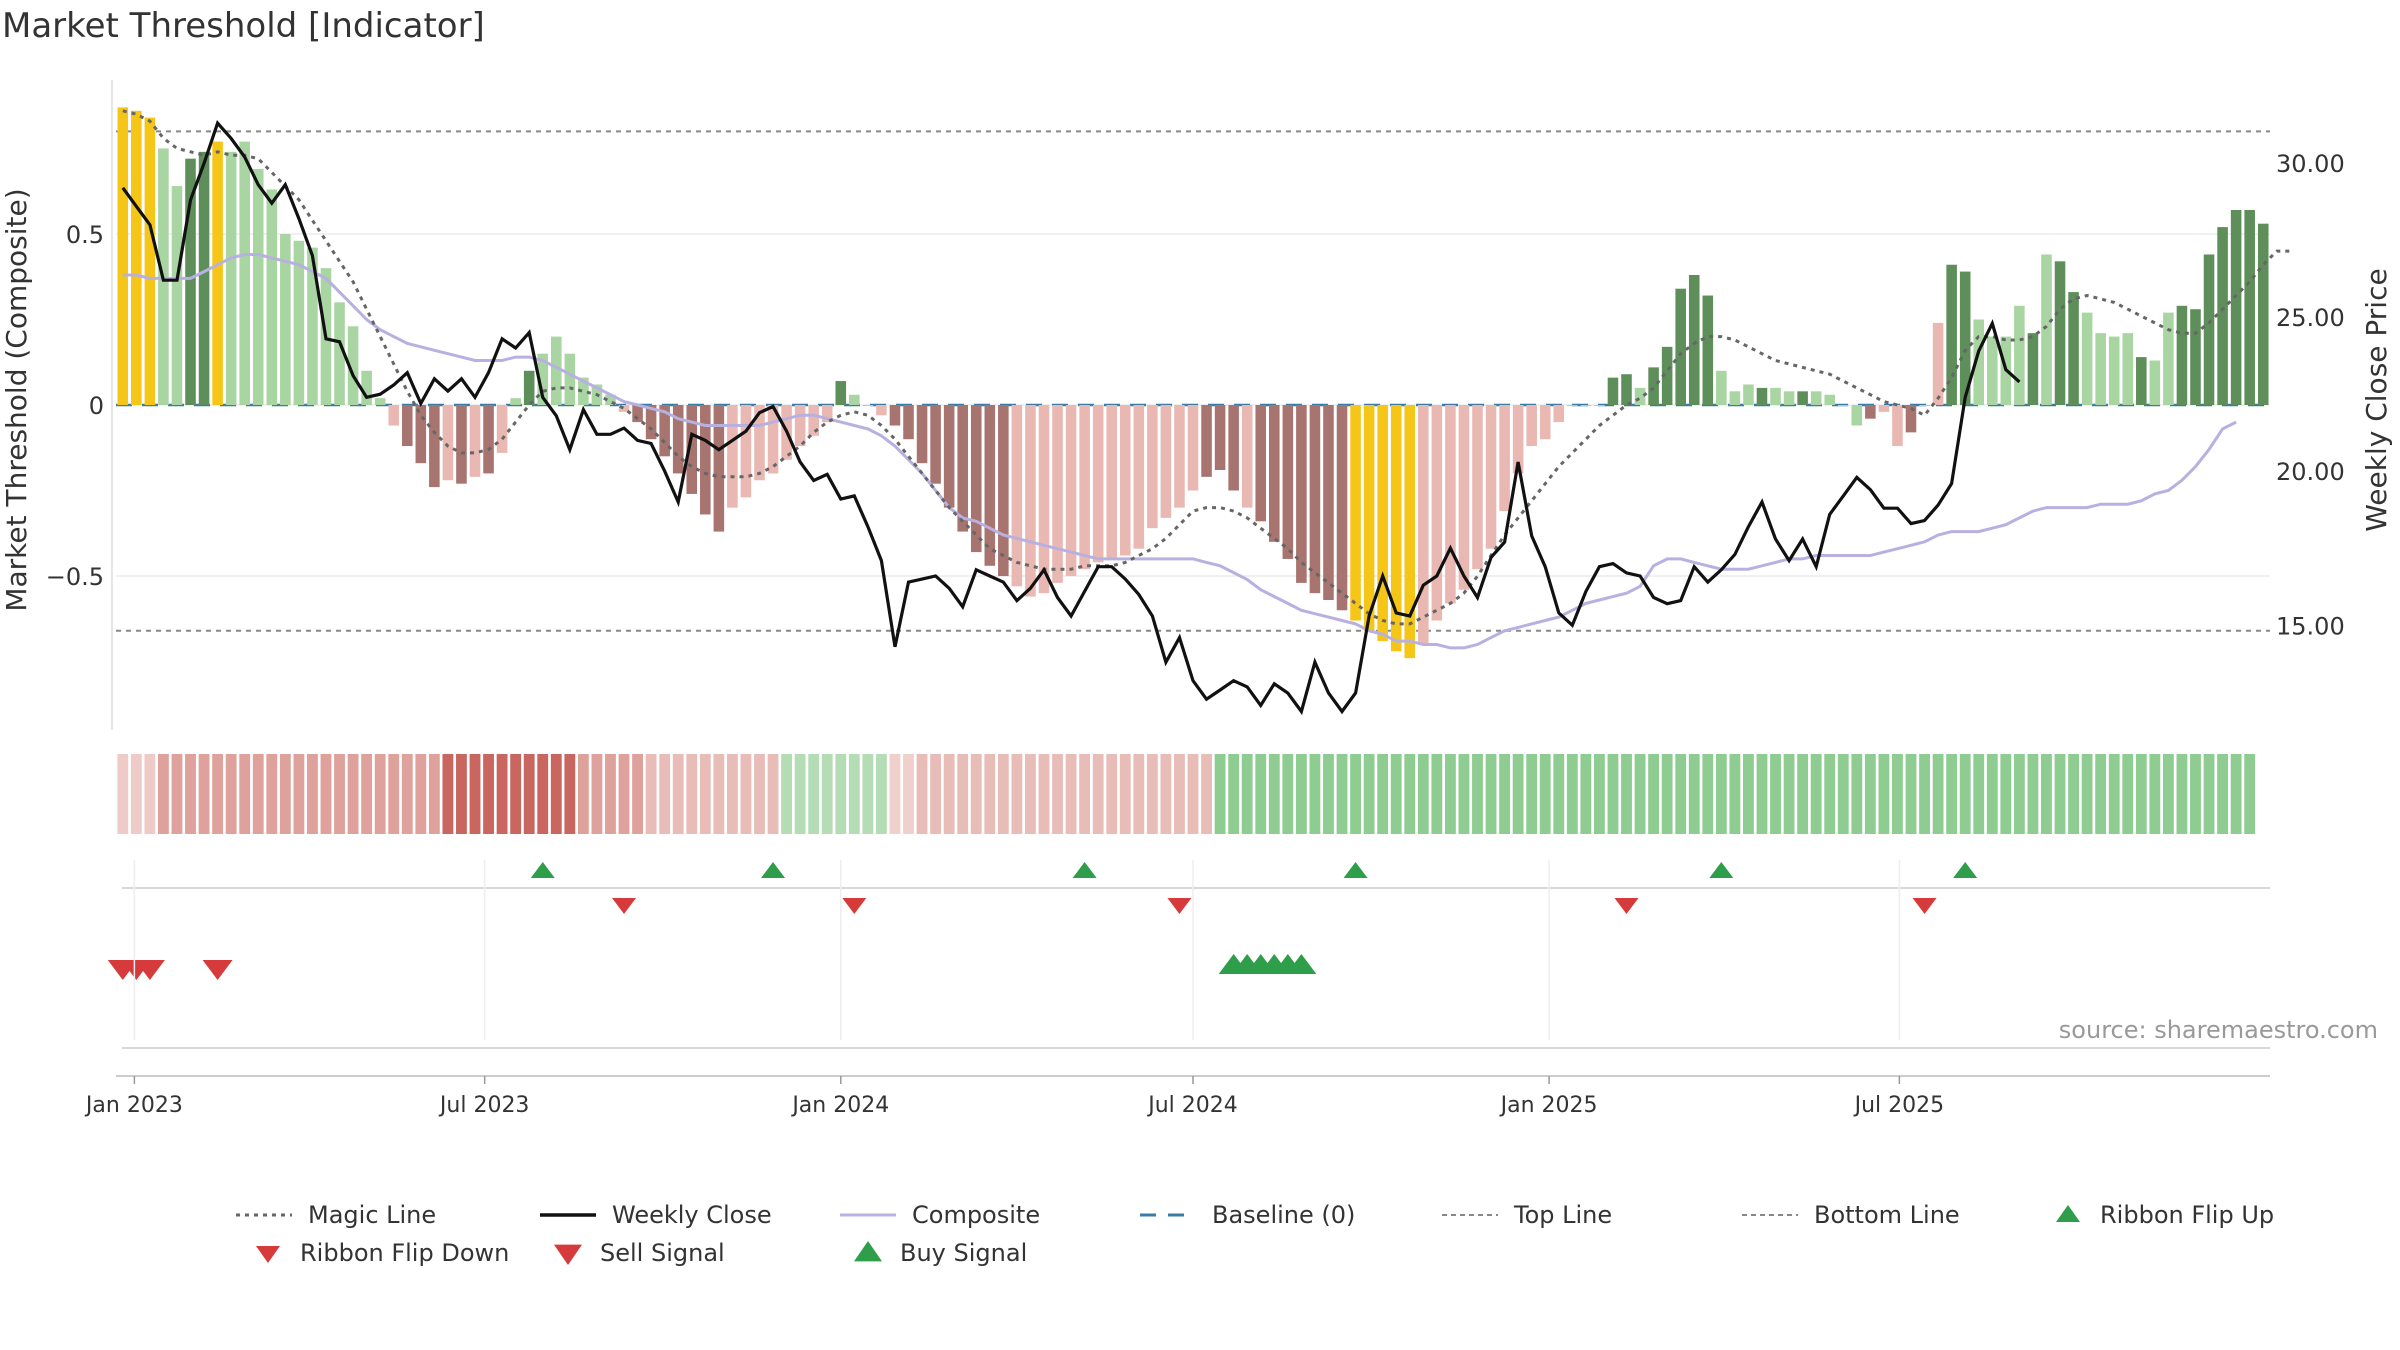 The width and height of the screenshot is (2400, 1350). Describe the element at coordinates (839, 1105) in the screenshot. I see `x-tick-label: Jan 2024` at that location.